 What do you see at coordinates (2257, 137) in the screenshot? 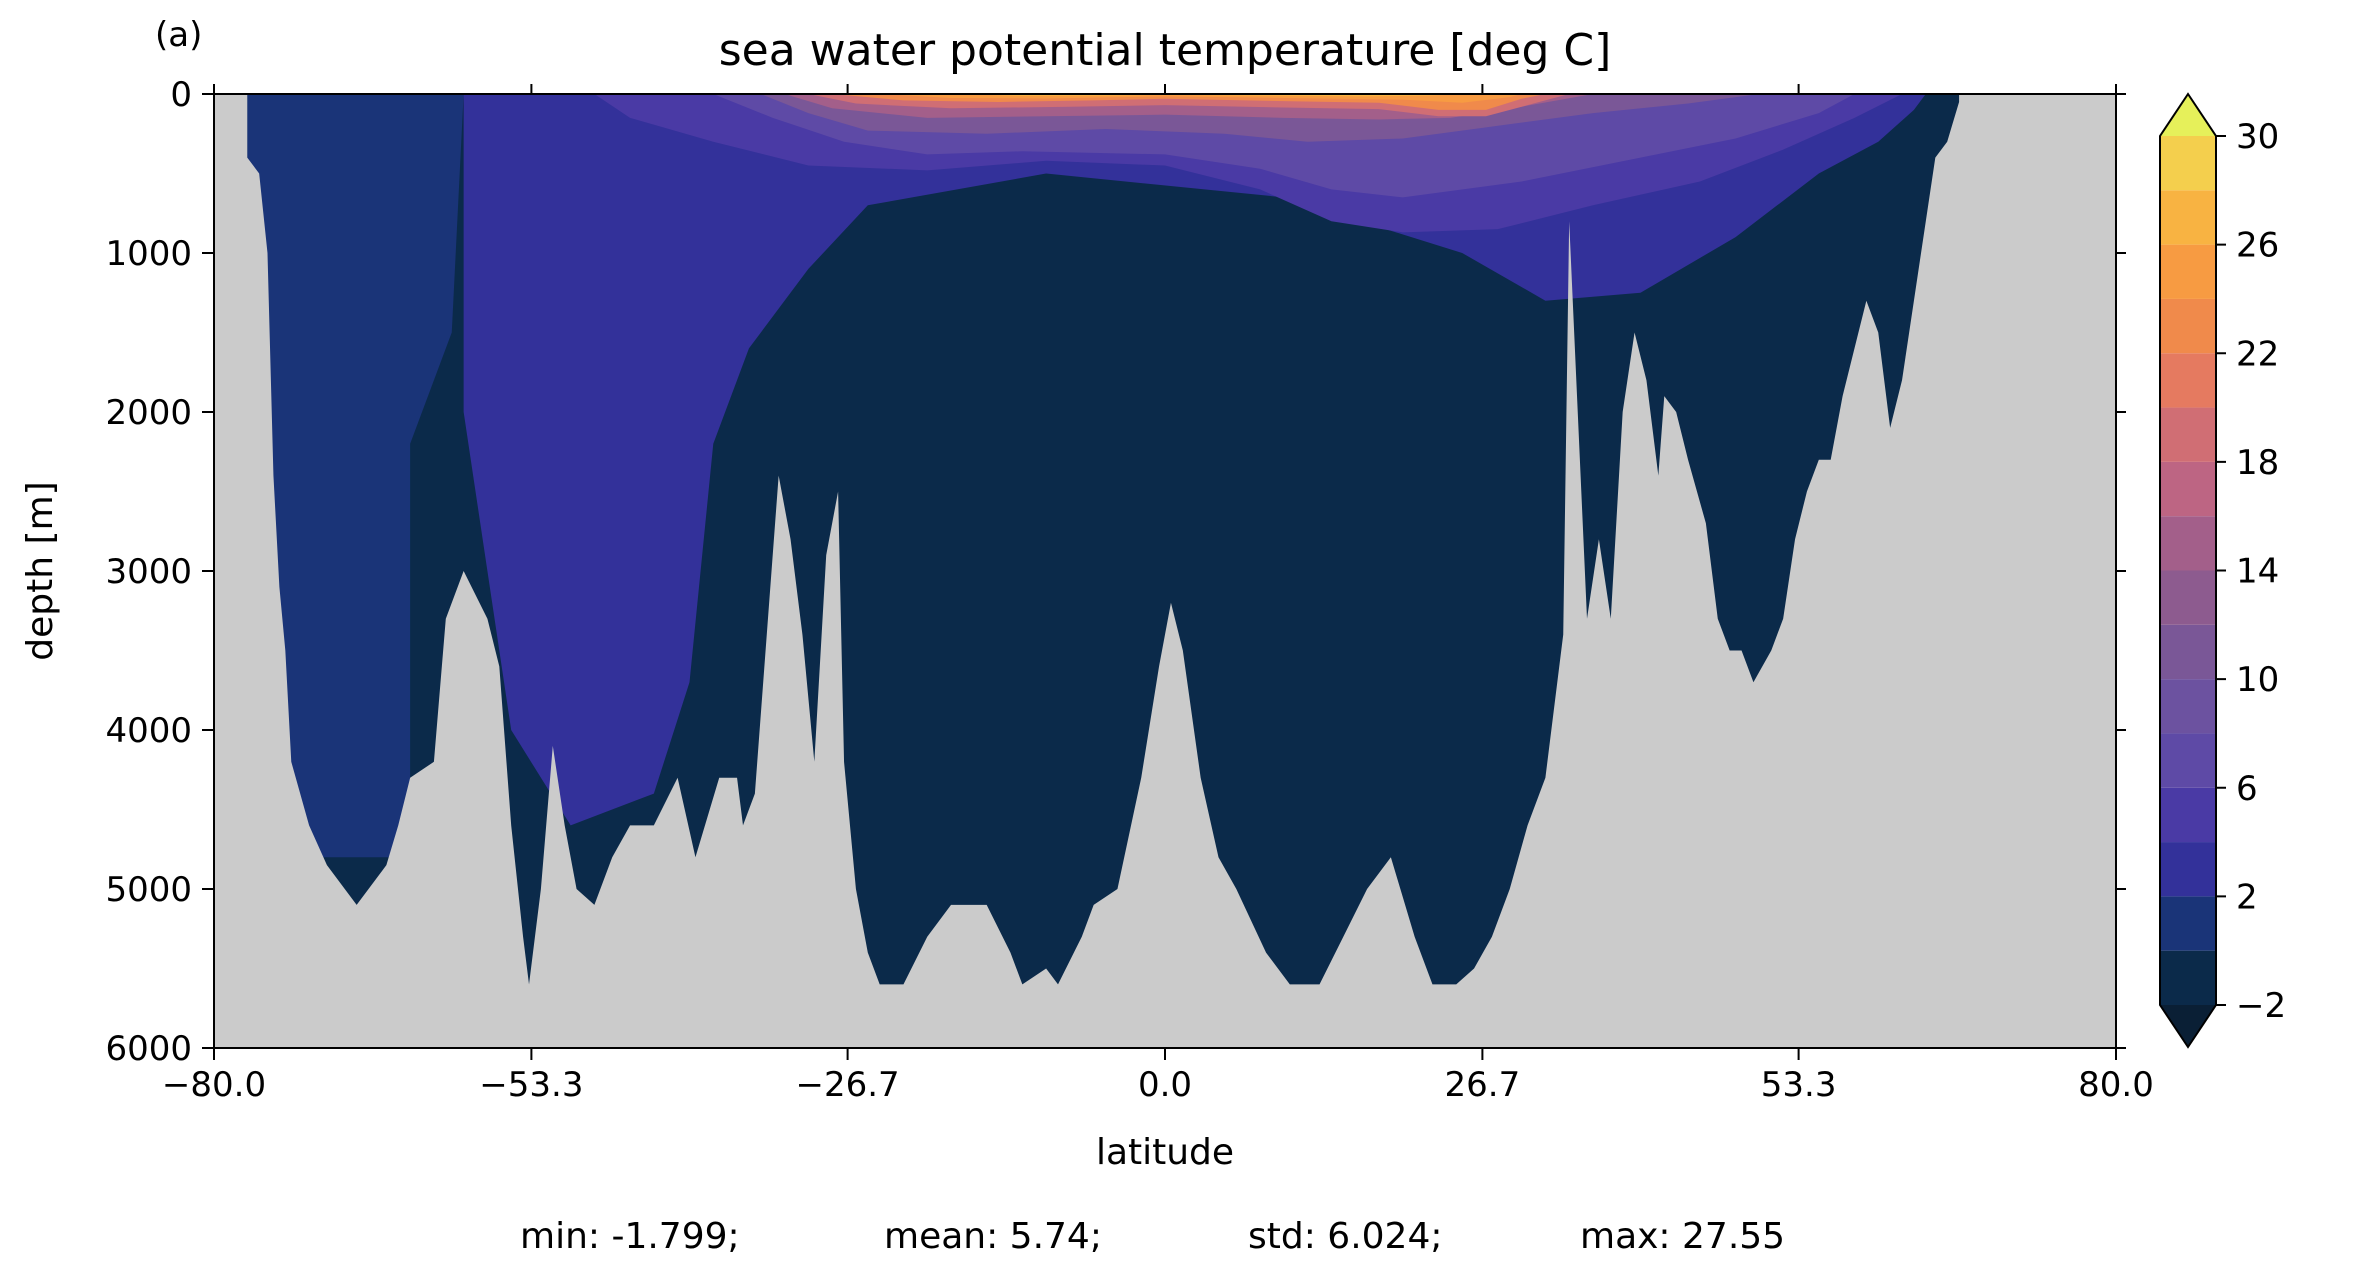
I see `colorbar-tick-label: 30` at bounding box center [2257, 137].